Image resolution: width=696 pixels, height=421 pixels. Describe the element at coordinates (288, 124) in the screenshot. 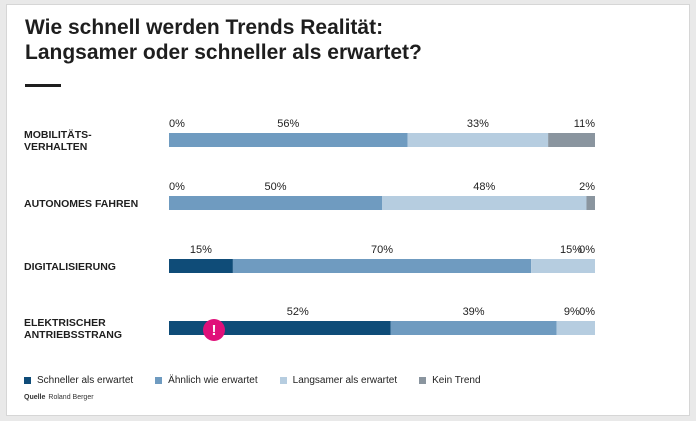

I see `value-label: 56%` at that location.